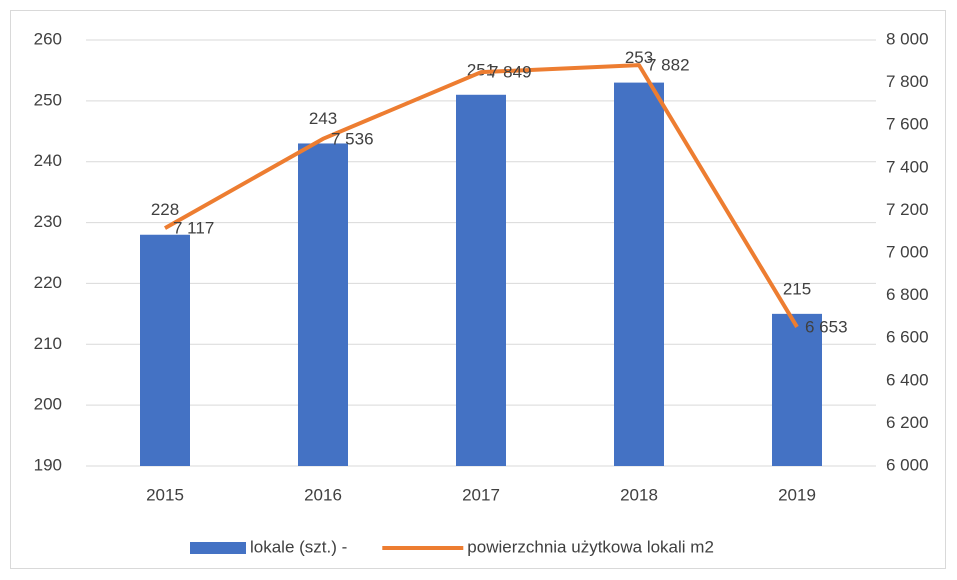 The width and height of the screenshot is (957, 580). Describe the element at coordinates (826, 326) in the screenshot. I see `line-value-label: 6 653` at that location.